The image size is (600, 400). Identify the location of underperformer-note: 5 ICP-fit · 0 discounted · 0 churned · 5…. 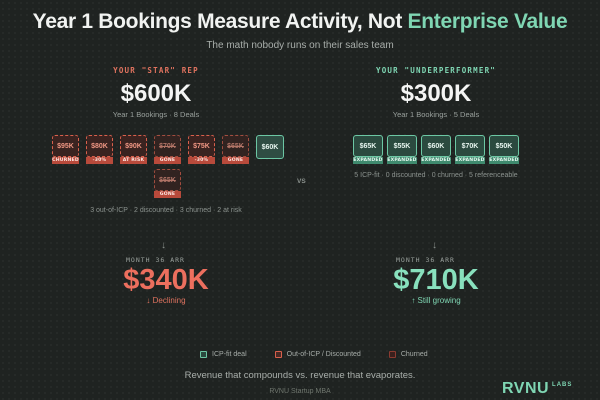
(436, 175).